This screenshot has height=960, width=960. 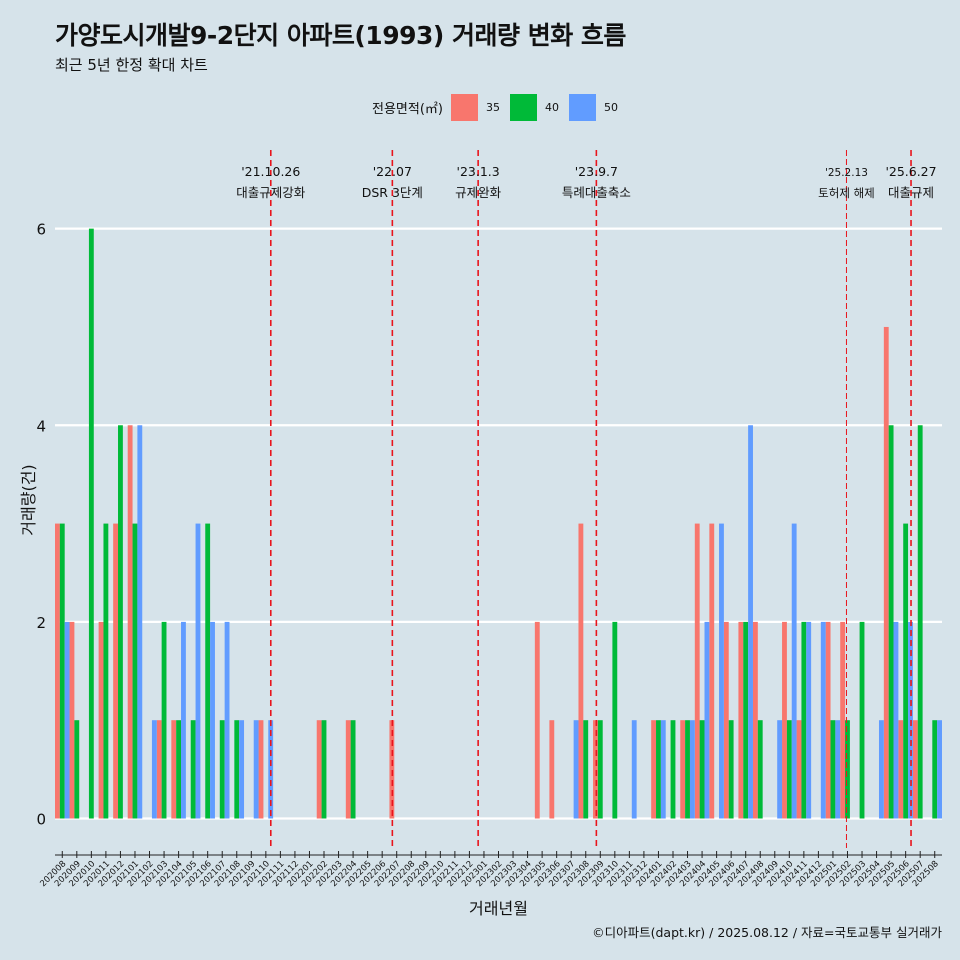 I want to click on legend-item-40: 40, so click(x=536, y=107).